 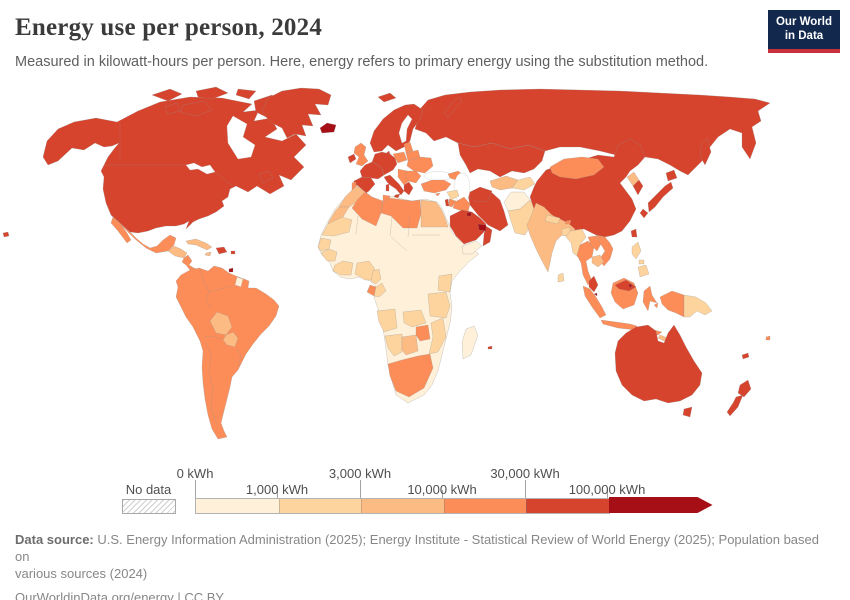 I want to click on country-suriname, so click(x=239, y=282).